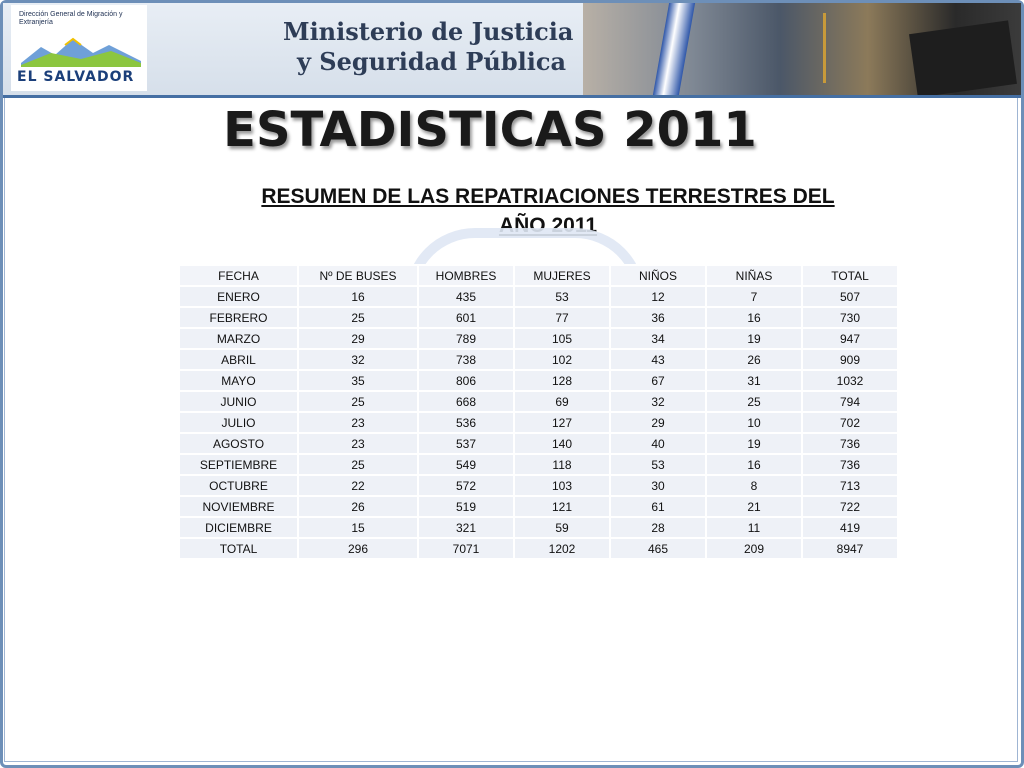 This screenshot has height=768, width=1024. What do you see at coordinates (754, 275) in the screenshot?
I see `table-header-cell: NIÑAS` at bounding box center [754, 275].